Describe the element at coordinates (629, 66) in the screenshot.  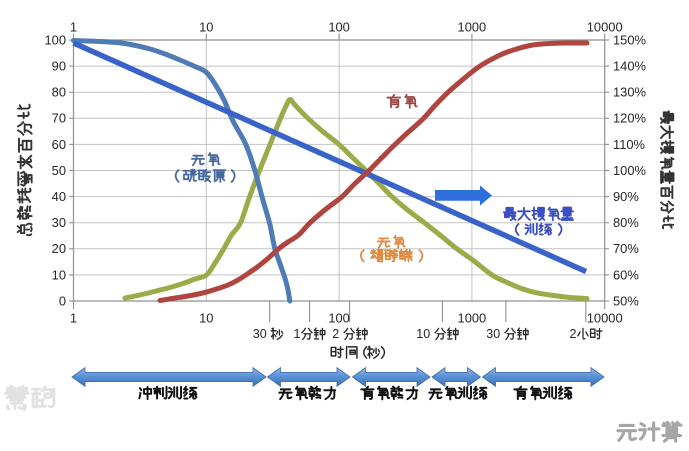
I see `svg-text: 140%` at that location.